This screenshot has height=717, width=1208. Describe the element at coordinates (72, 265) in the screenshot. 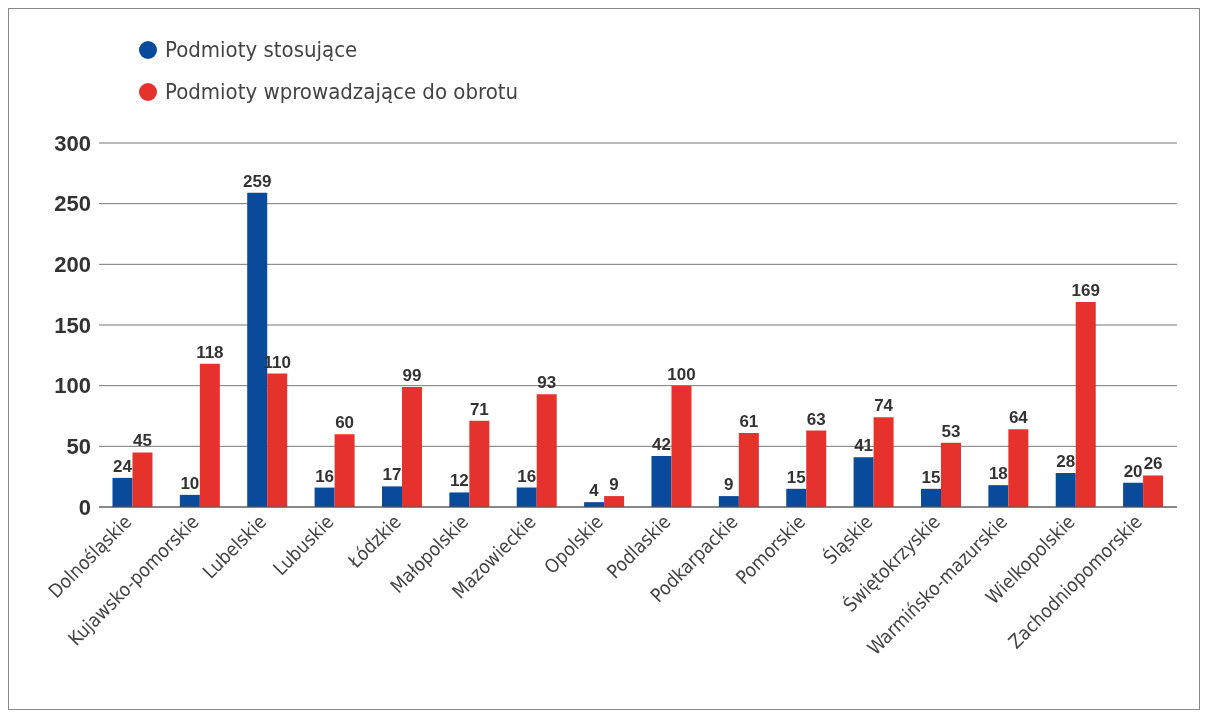

I see `y-tick-label: 200` at that location.